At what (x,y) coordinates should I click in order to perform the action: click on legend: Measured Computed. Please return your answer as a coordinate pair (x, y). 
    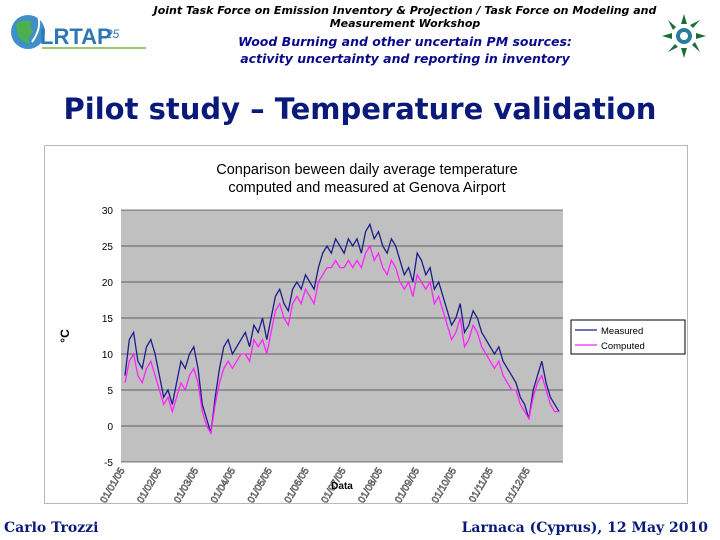
    Looking at the image, I should click on (628, 337).